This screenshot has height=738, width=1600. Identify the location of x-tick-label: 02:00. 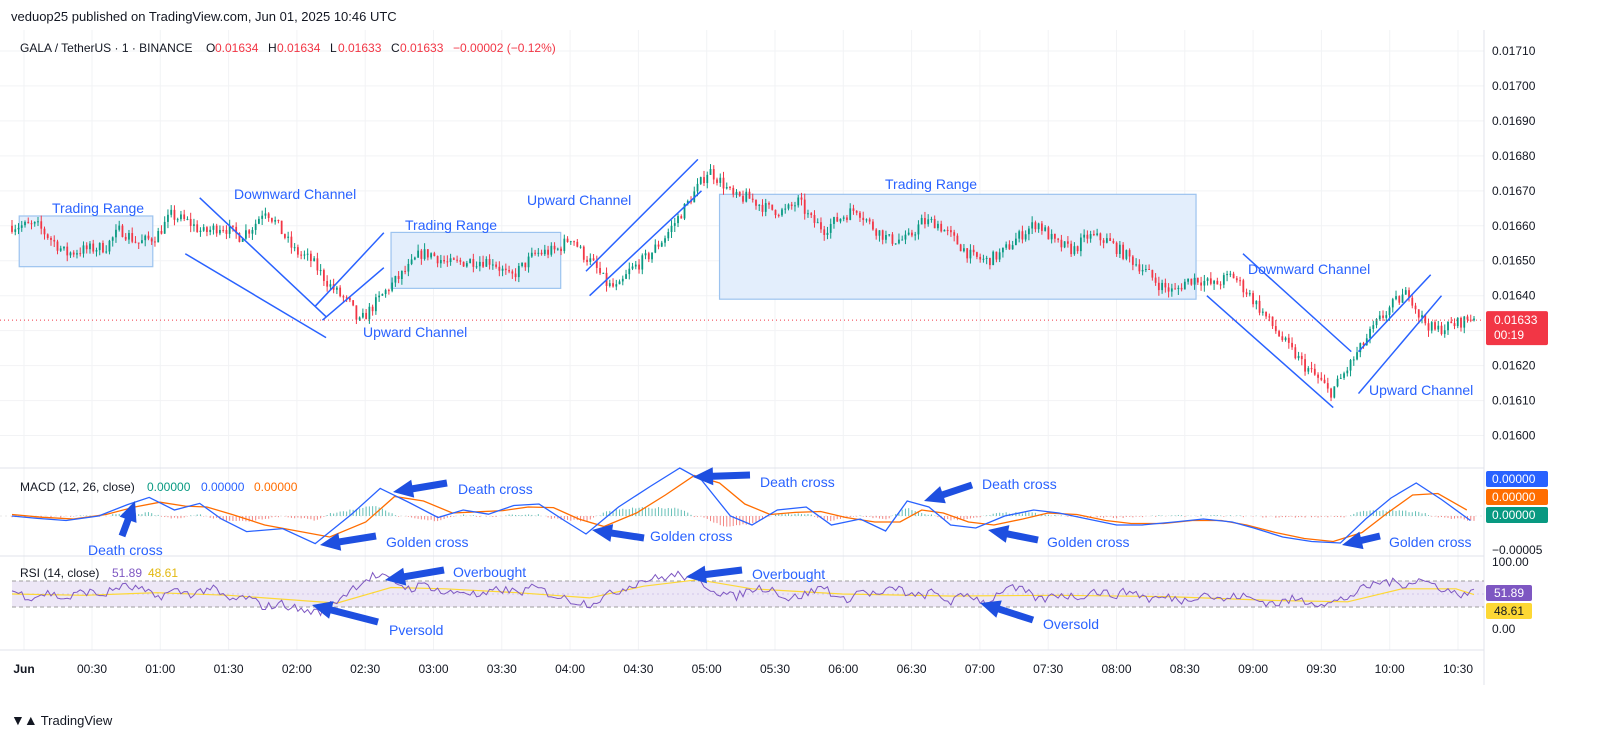
(297, 669).